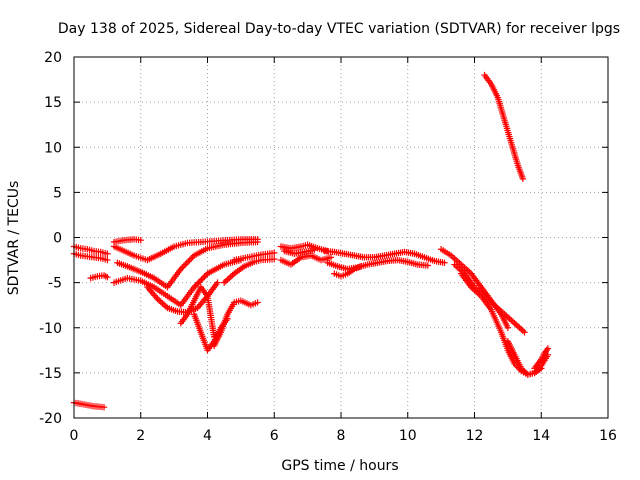  What do you see at coordinates (235, 323) in the screenshot?
I see `series-arc-l` at bounding box center [235, 323].